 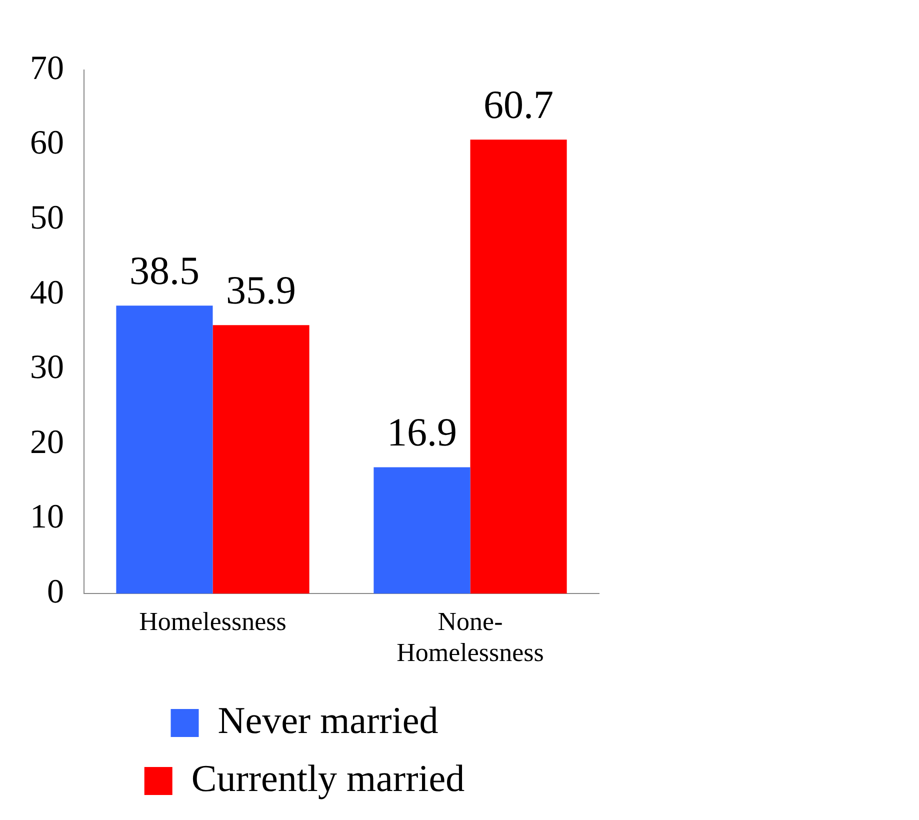 What do you see at coordinates (328, 721) in the screenshot?
I see `legend-label: Never married` at bounding box center [328, 721].